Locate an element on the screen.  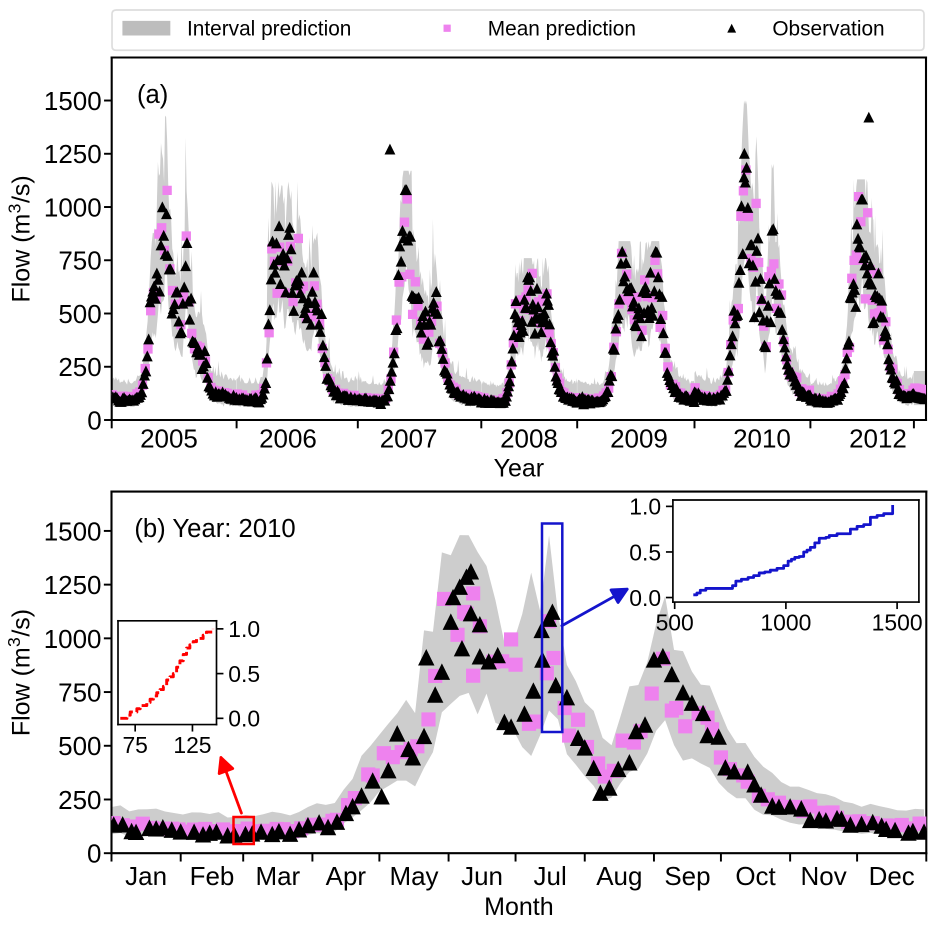
svg-text: Mean prediction is located at coordinates (562, 29).